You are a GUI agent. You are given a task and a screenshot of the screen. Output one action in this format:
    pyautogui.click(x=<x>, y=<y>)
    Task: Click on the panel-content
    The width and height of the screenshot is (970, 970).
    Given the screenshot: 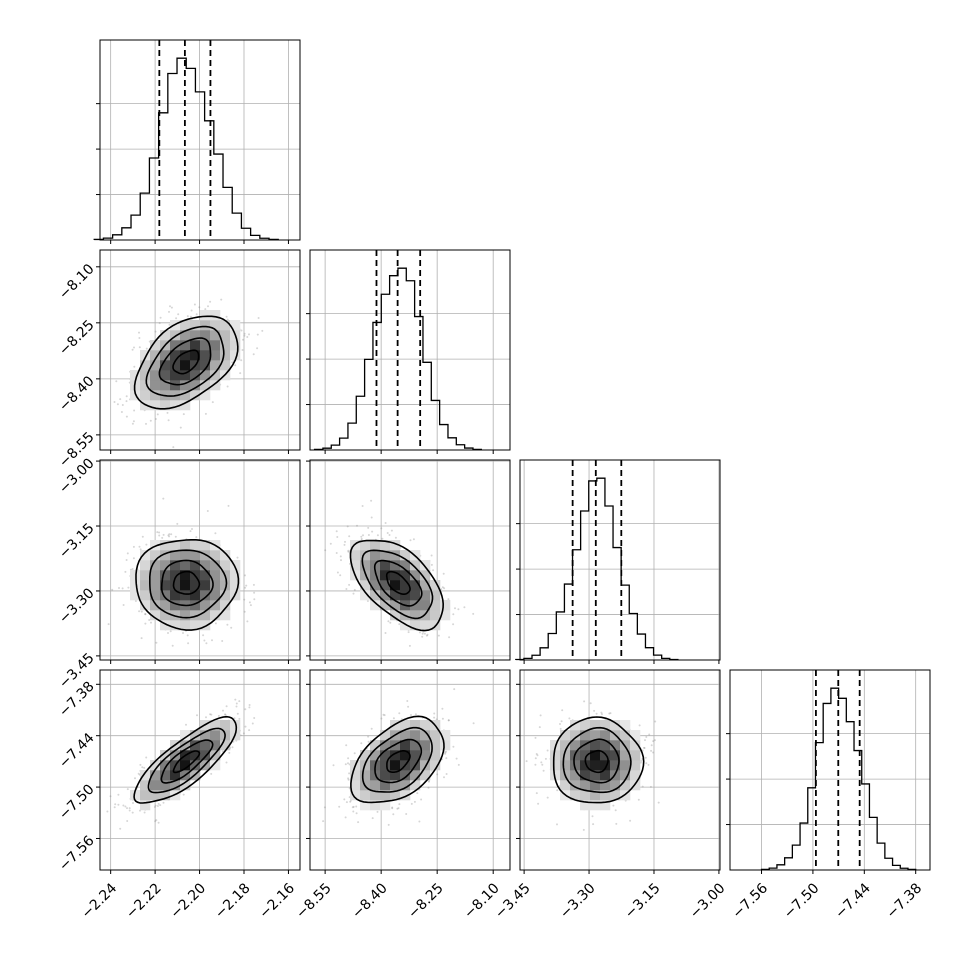 What is the action you would take?
    pyautogui.click(x=200, y=560)
    